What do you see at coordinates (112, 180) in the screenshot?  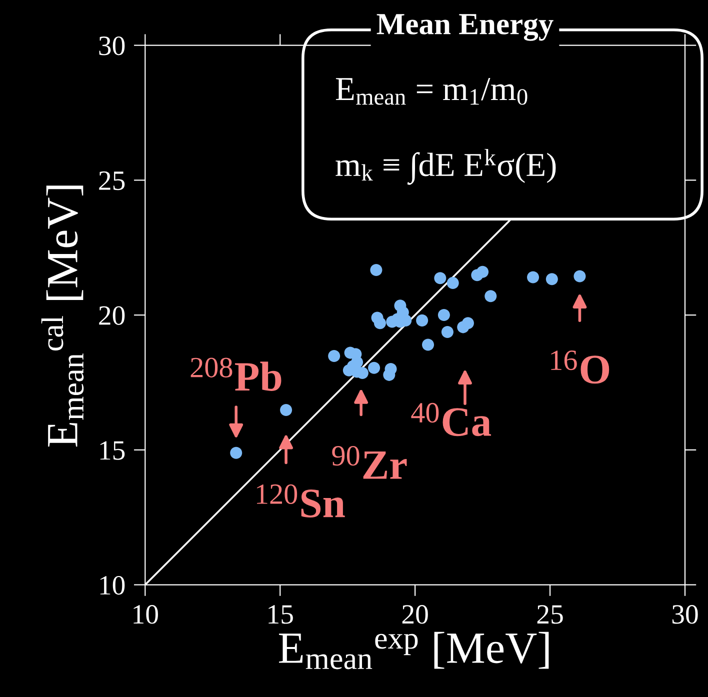 I see `y-tick-label: 25` at bounding box center [112, 180].